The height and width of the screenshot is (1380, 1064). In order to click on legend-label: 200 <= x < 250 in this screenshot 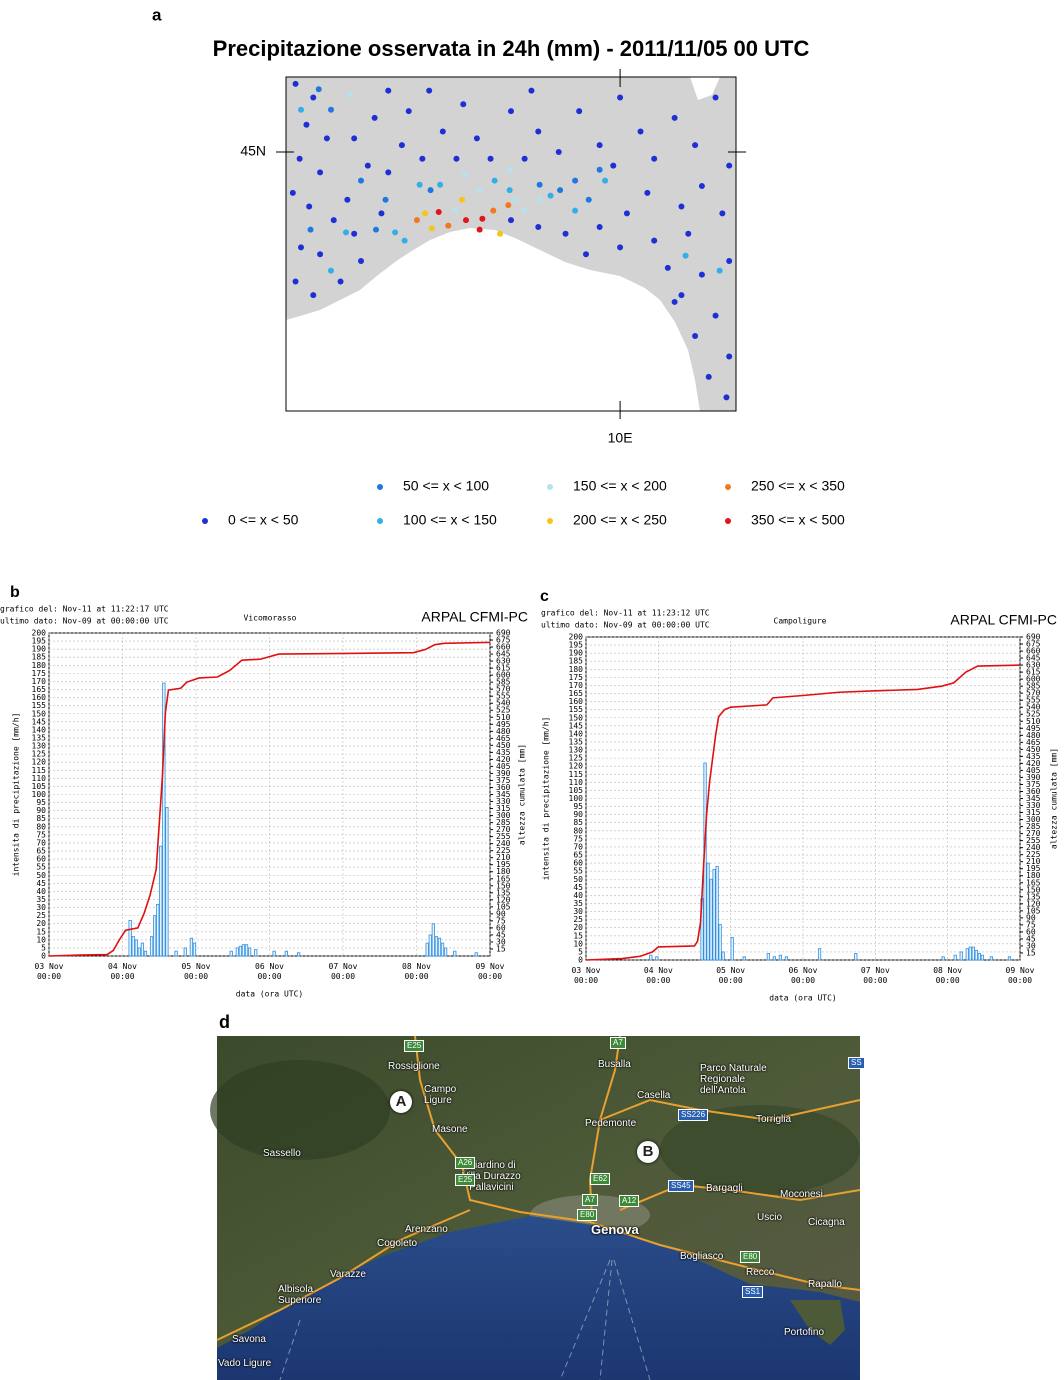, I will do `click(620, 520)`.